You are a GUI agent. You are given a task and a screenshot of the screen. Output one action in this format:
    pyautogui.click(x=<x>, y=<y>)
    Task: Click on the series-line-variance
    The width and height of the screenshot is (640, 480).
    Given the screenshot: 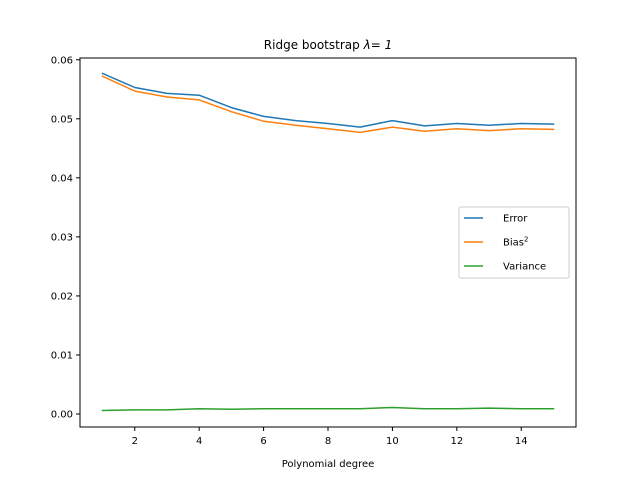 What is the action you would take?
    pyautogui.click(x=328, y=409)
    